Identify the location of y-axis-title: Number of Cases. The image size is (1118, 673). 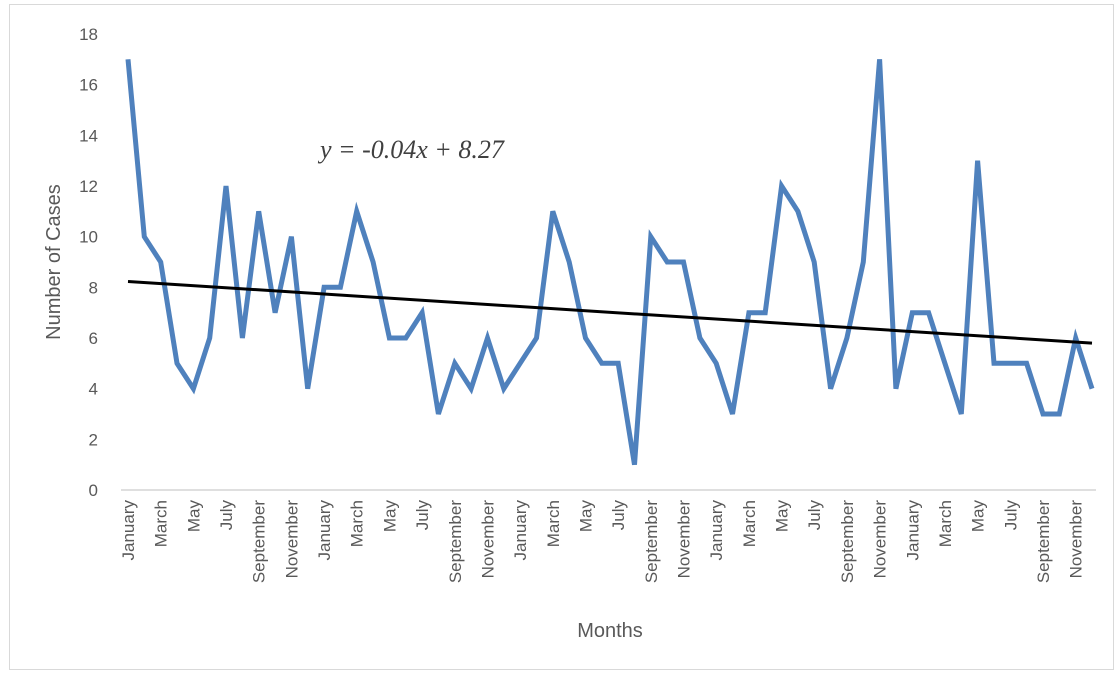
(54, 262).